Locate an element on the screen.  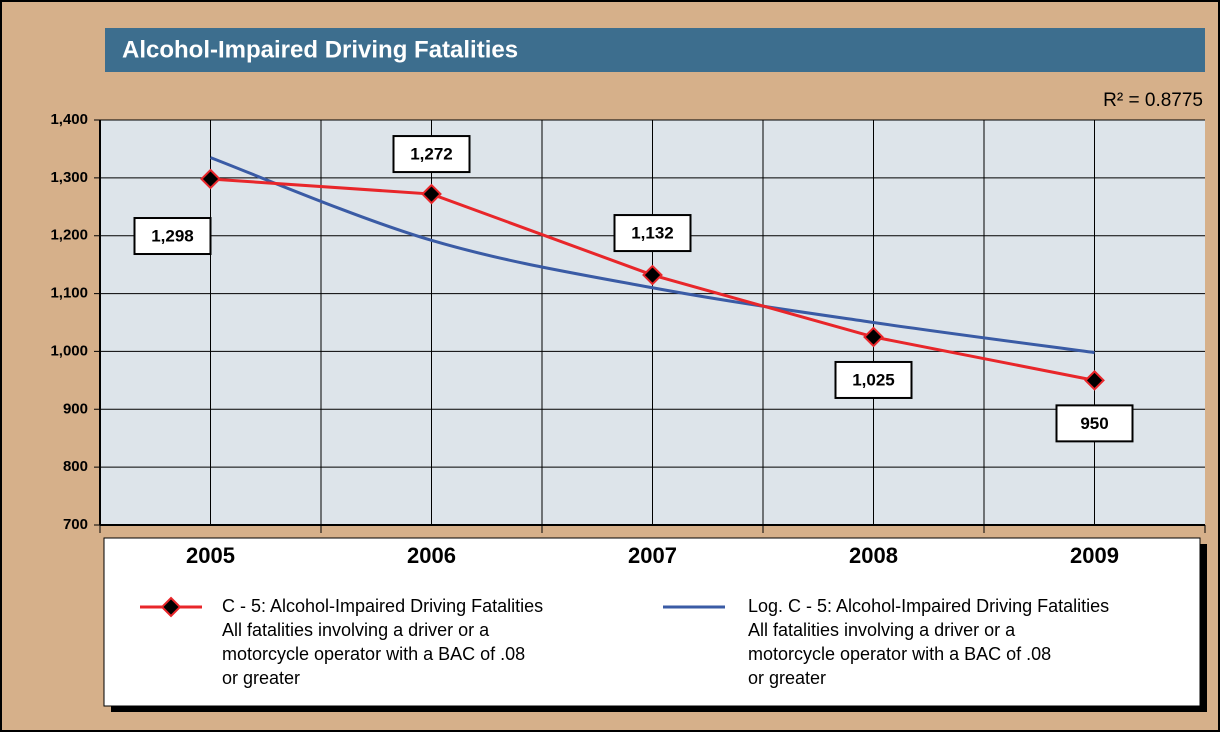
value-label: 1,298 is located at coordinates (172, 235).